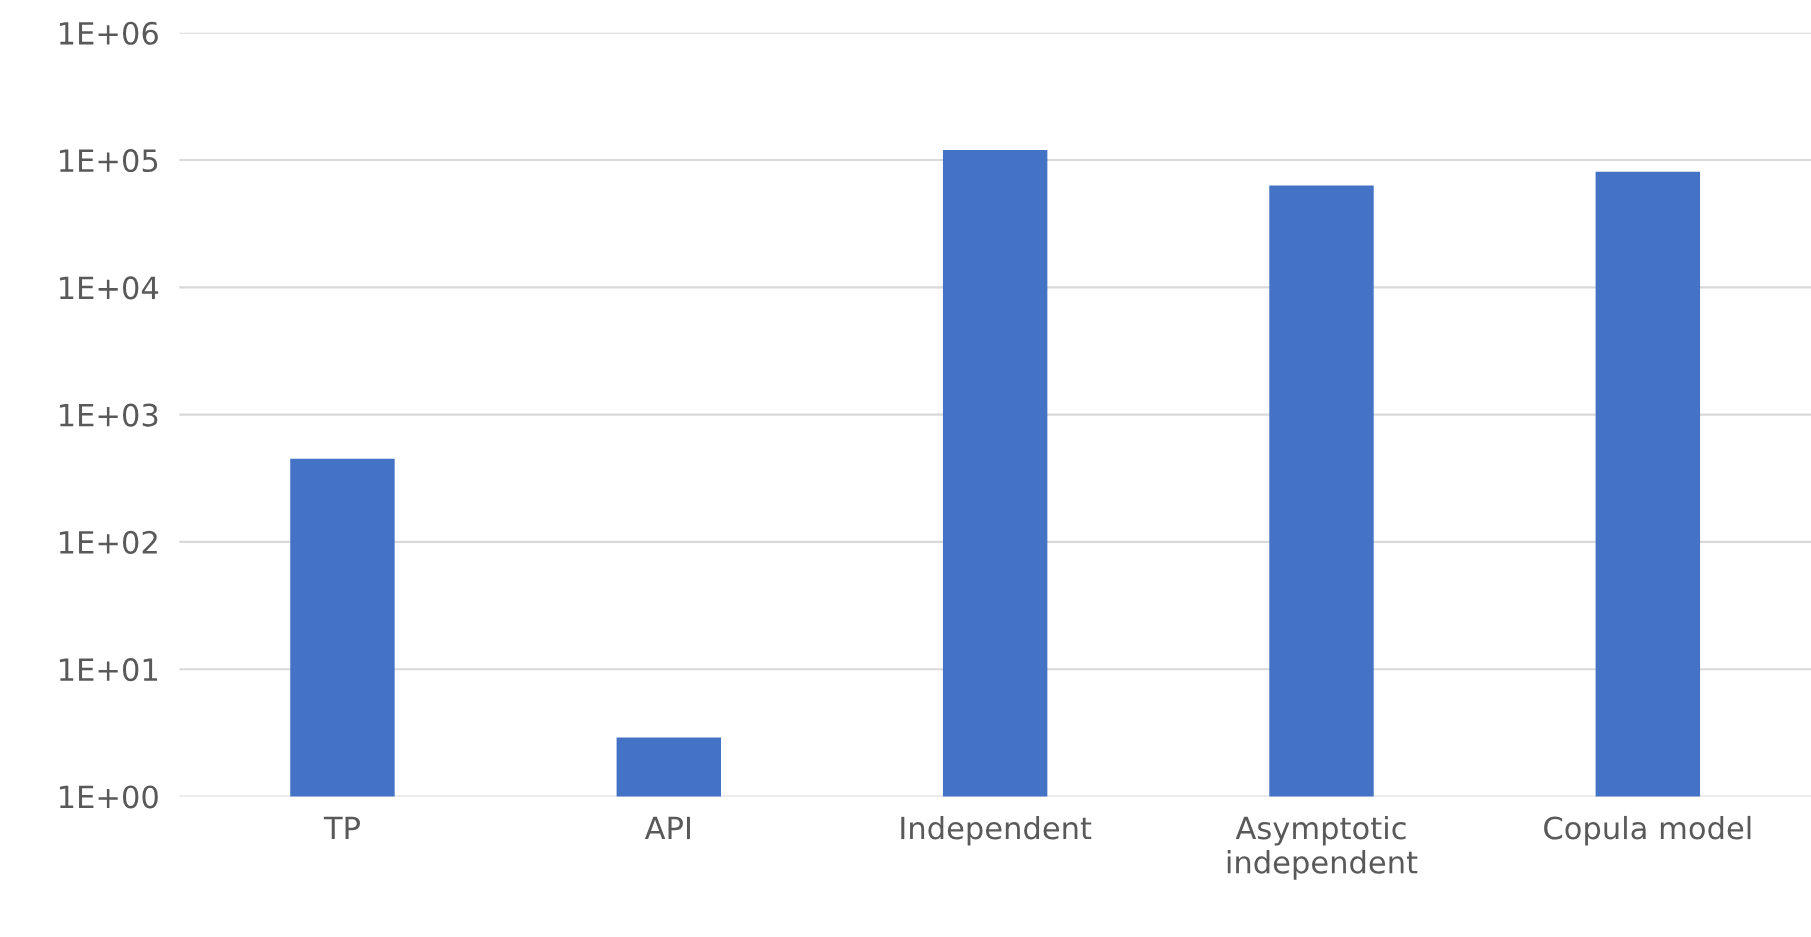  Describe the element at coordinates (108, 797) in the screenshot. I see `y-tick-label: 1E+00` at that location.